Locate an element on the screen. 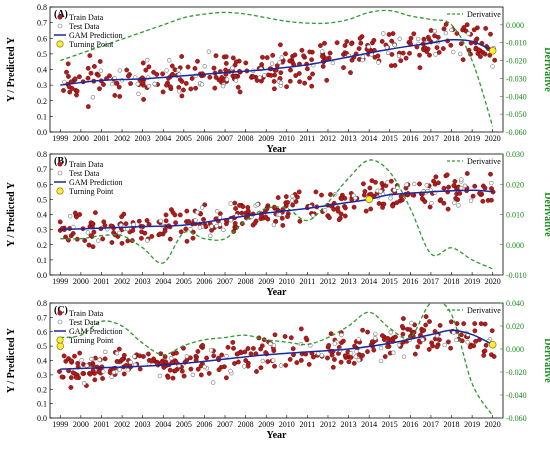  y2-tick-label: -0.040 is located at coordinates (516, 395).